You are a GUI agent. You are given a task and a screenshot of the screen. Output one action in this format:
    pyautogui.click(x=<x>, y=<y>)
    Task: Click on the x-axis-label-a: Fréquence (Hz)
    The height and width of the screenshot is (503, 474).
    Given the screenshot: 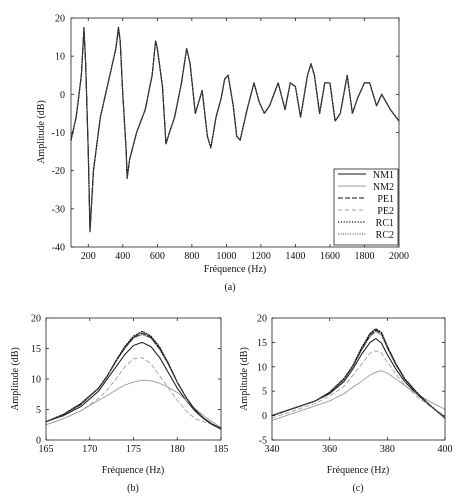 What is the action you would take?
    pyautogui.click(x=235, y=269)
    